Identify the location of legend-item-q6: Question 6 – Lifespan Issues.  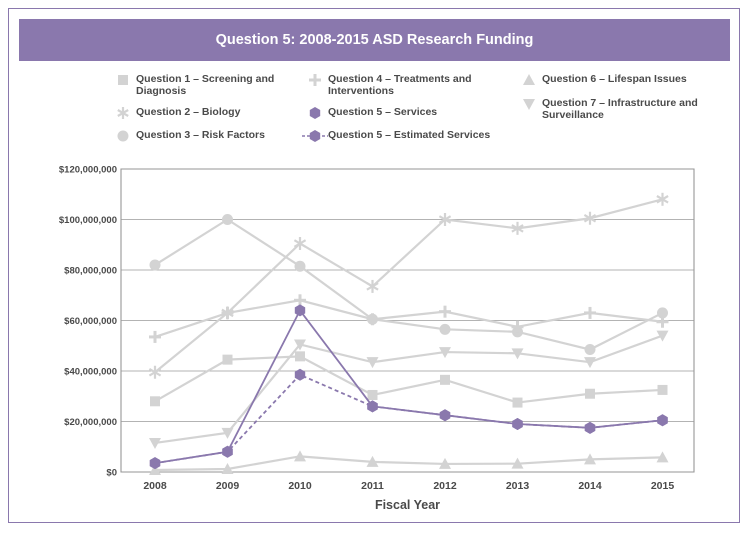
(601, 80).